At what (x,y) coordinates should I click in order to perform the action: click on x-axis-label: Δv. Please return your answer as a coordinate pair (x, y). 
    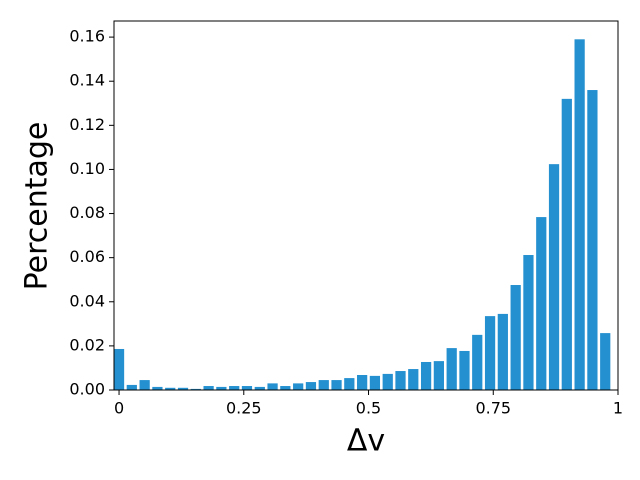
    Looking at the image, I should click on (366, 441).